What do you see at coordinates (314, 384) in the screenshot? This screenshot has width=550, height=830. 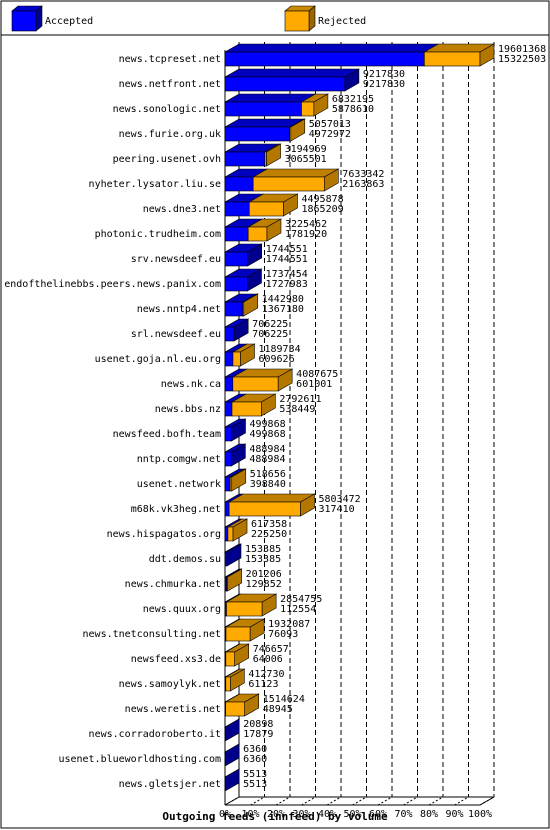 I see `accepted-value-label: 601001` at bounding box center [314, 384].